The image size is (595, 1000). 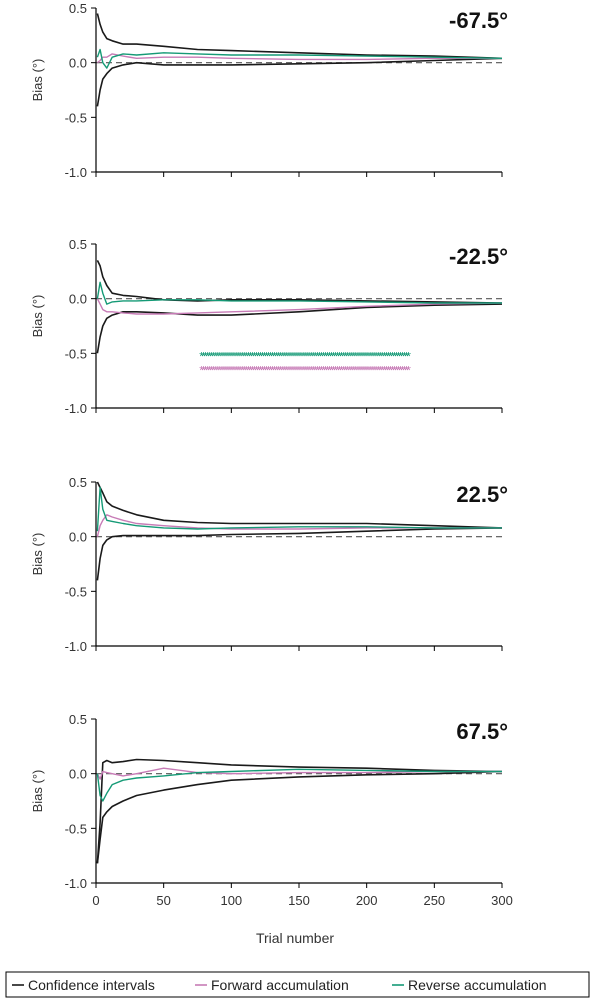 I want to click on chart-panel-3: 0.5 0.0 -0.5 -1.0 Bias (°) 22.5°, so click(x=269, y=564).